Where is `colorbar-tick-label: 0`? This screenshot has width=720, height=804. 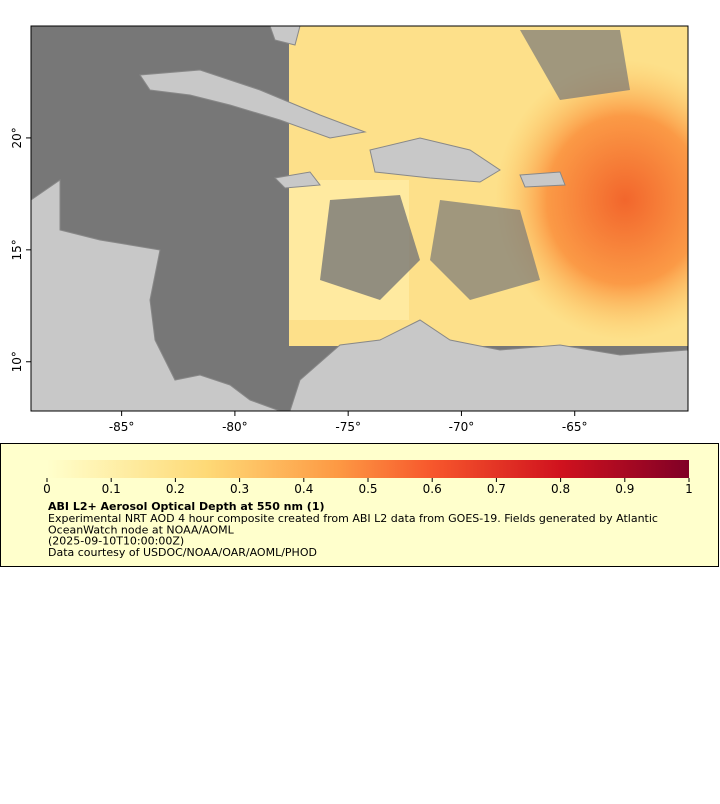
colorbar-tick-label: 0 is located at coordinates (47, 489).